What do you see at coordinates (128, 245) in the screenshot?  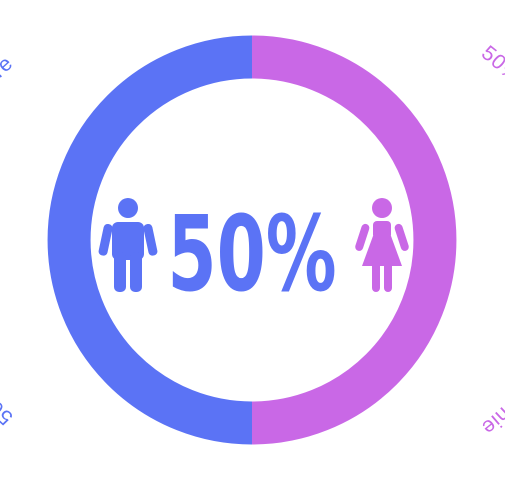 I see `male-person-icon` at bounding box center [128, 245].